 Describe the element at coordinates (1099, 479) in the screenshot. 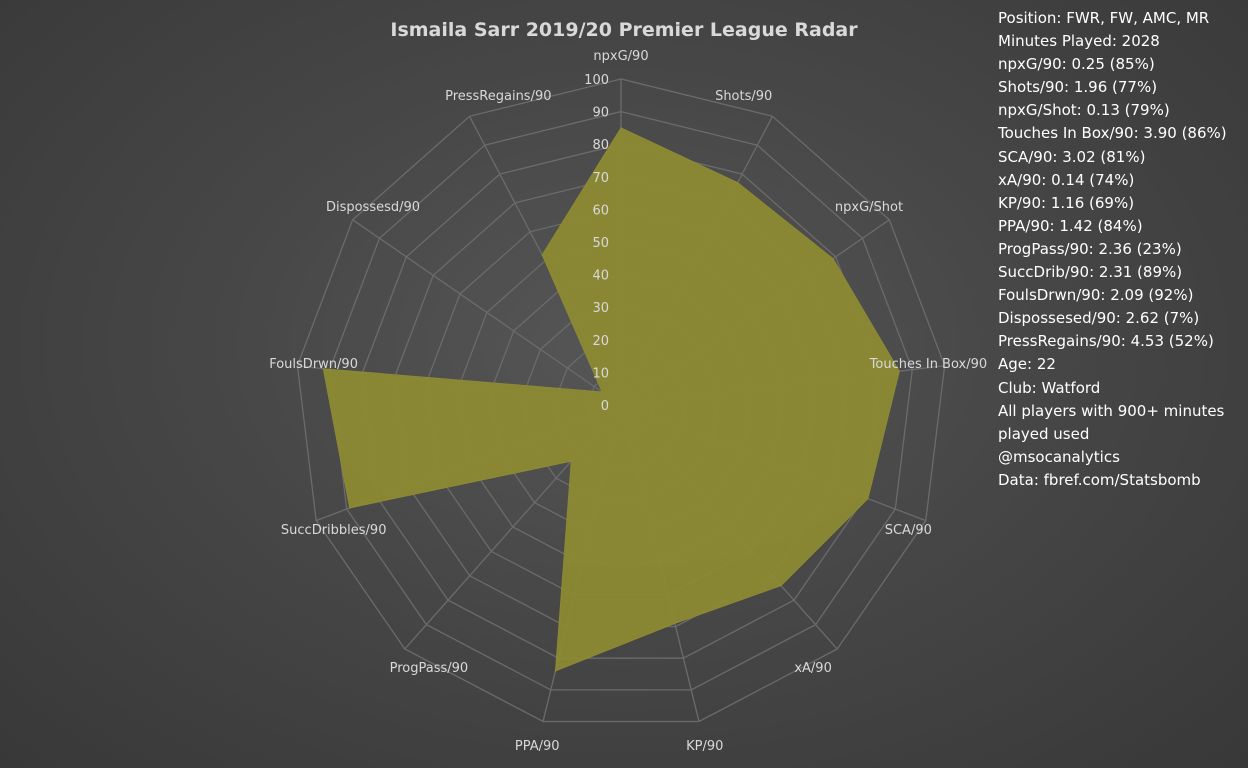

I see `data-source: Data: fbref.com/Statsbomb` at that location.